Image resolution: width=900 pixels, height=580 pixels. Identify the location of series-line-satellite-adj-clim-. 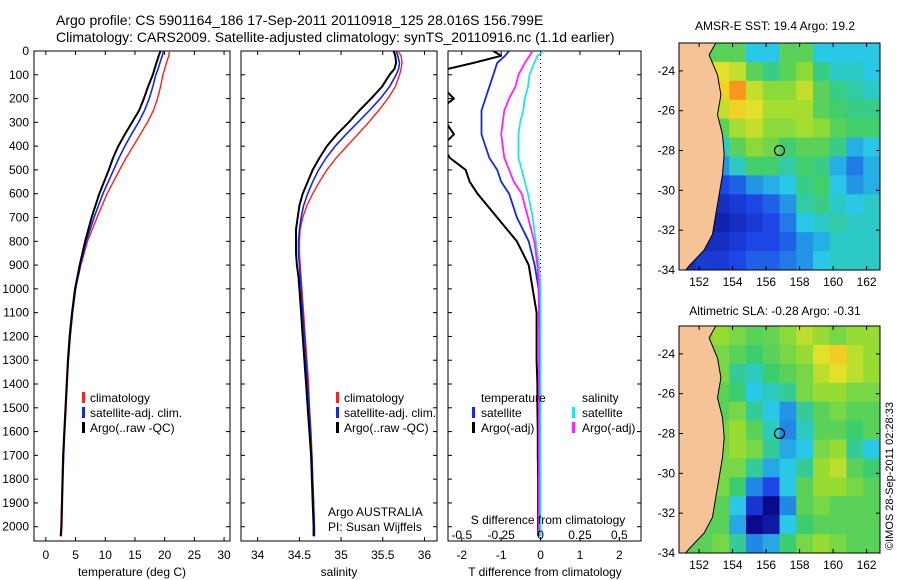
(349, 293).